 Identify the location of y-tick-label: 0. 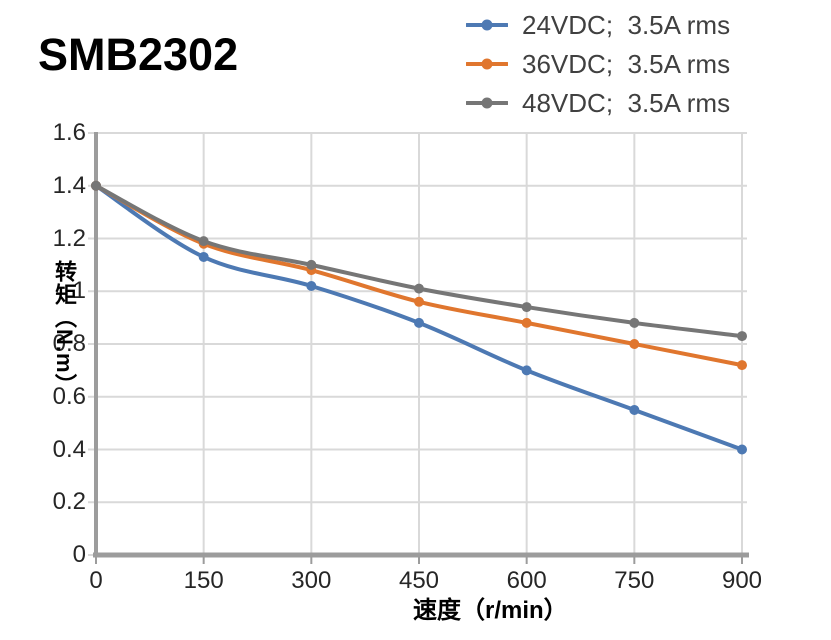
(79, 554).